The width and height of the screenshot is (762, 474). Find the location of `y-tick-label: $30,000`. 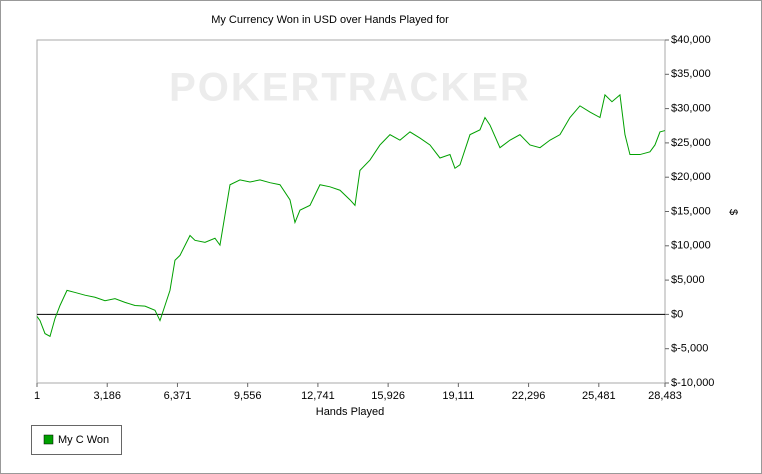

y-tick-label: $30,000 is located at coordinates (691, 109).